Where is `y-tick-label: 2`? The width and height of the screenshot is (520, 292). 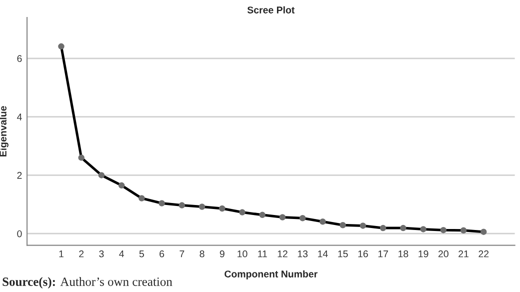
y-tick-label: 2 is located at coordinates (19, 175).